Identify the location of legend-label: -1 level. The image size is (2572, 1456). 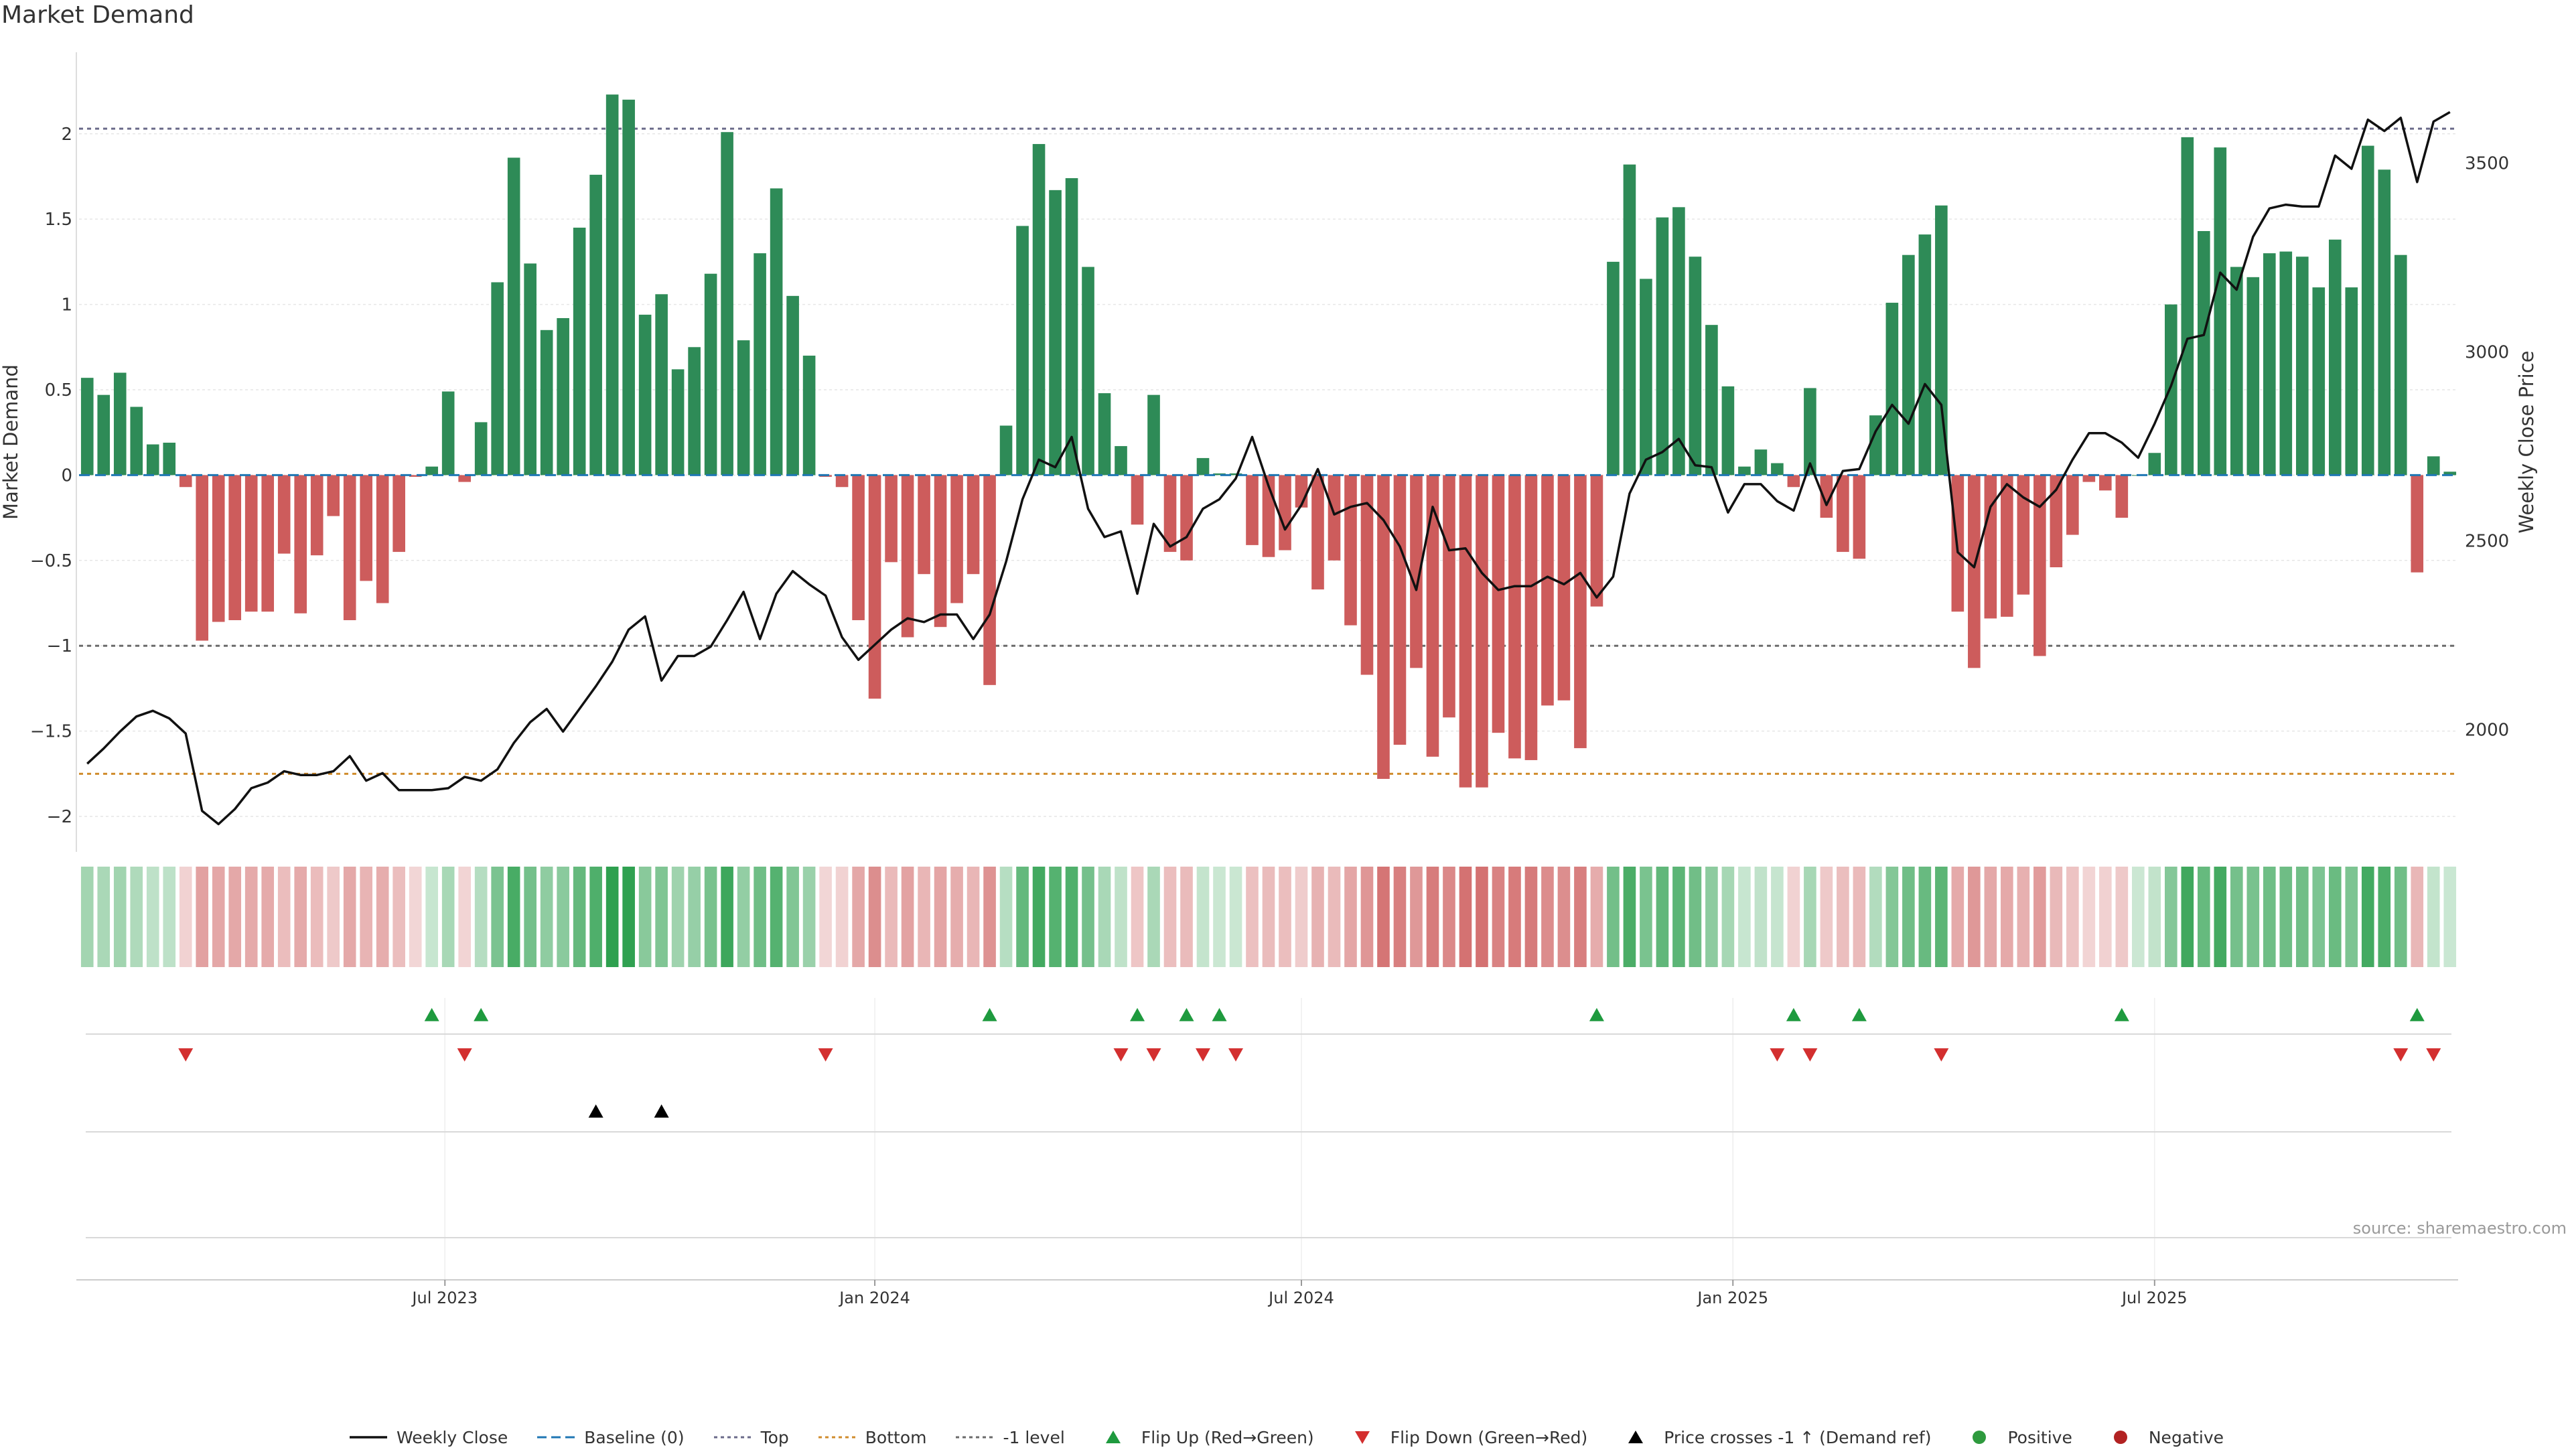
(1034, 1437).